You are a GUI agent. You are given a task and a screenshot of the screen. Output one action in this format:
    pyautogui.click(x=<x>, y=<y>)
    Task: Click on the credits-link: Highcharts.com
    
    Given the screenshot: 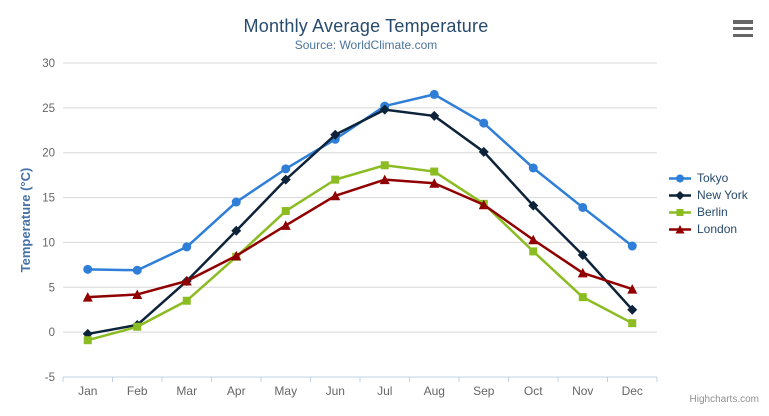 What is the action you would take?
    pyautogui.click(x=724, y=399)
    